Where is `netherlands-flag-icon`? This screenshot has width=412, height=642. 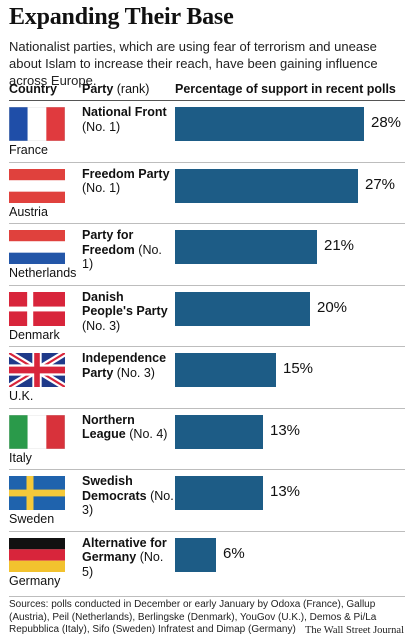 netherlands-flag-icon is located at coordinates (37, 247).